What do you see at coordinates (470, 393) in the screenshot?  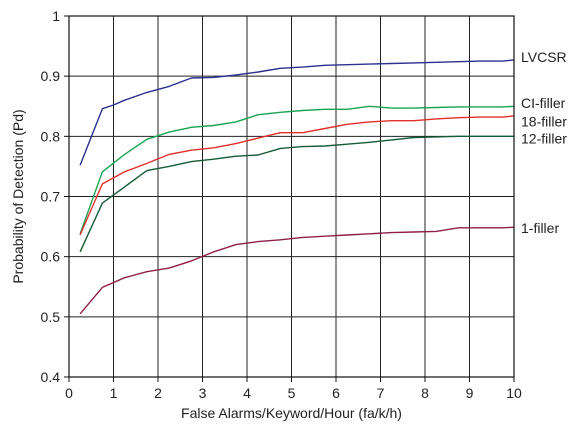 I see `x-tick-label: 9` at bounding box center [470, 393].